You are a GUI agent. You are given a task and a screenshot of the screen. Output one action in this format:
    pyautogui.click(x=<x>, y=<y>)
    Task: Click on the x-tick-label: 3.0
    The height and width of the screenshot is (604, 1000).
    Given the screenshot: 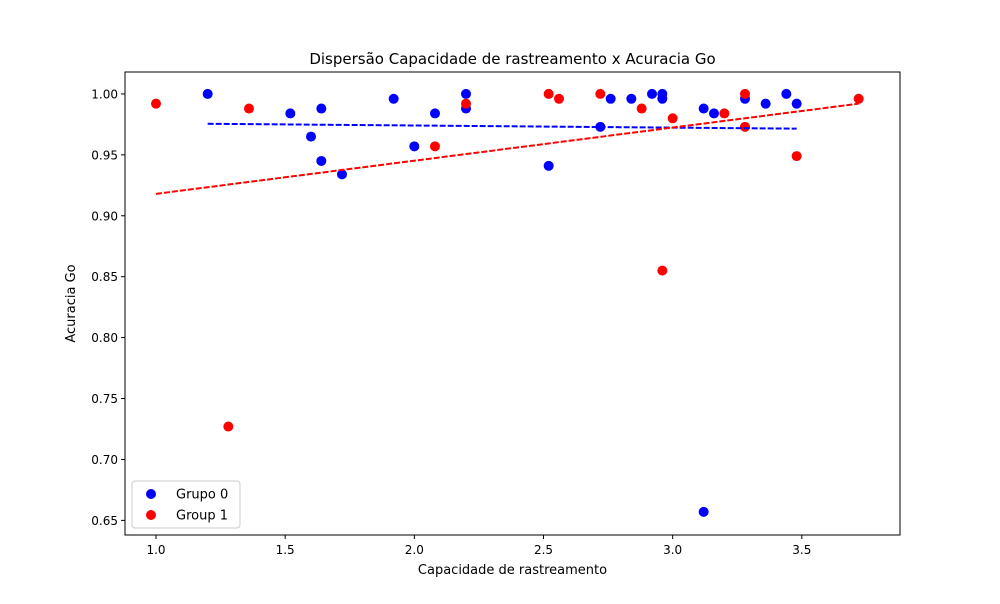 What is the action you would take?
    pyautogui.click(x=672, y=550)
    